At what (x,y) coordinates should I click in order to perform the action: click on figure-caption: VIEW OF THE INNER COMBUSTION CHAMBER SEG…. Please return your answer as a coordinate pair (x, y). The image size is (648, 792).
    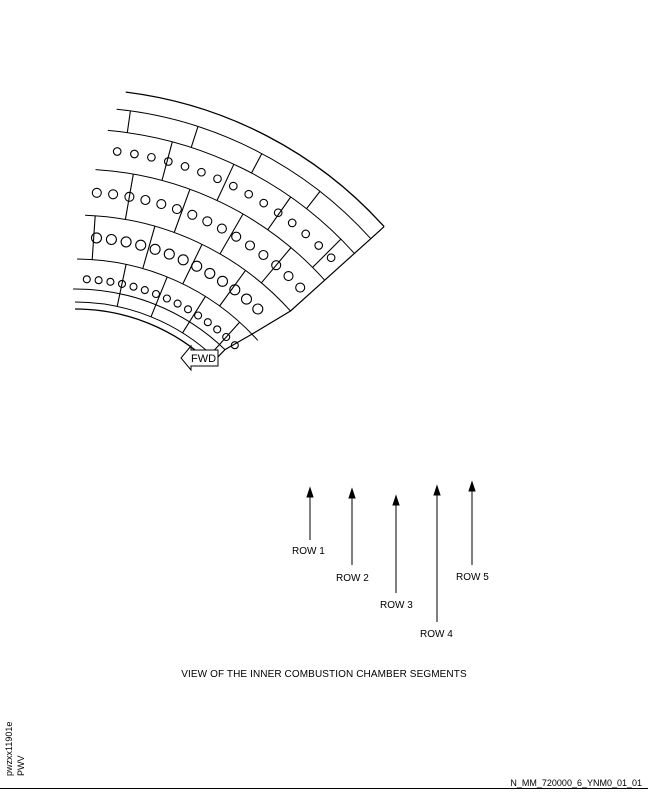
    Looking at the image, I should click on (324, 674).